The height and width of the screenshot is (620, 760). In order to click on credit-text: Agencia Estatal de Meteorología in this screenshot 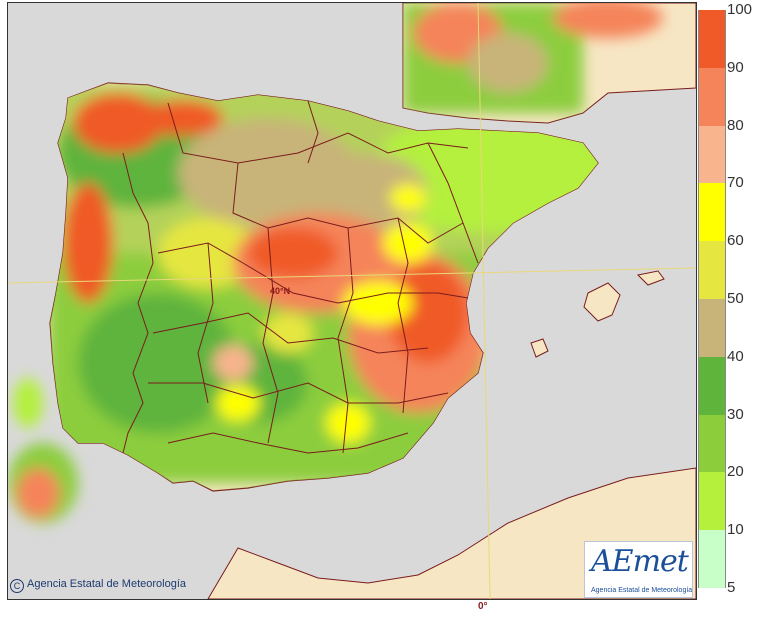, I will do `click(106, 584)`.